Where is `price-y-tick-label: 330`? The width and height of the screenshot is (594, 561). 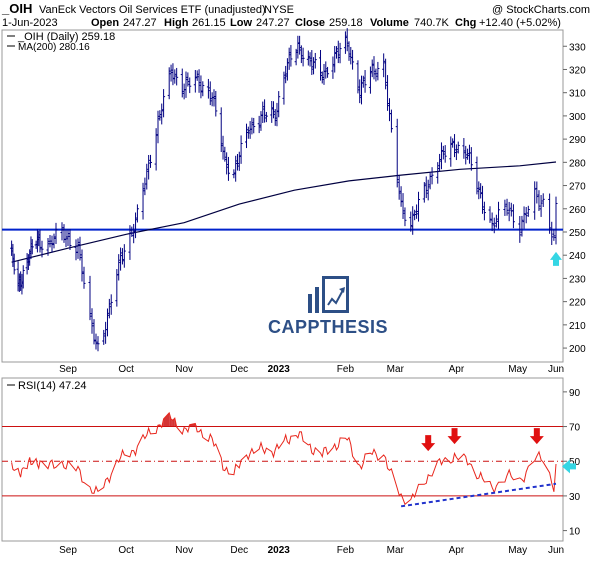 price-y-tick-label: 330 is located at coordinates (577, 47).